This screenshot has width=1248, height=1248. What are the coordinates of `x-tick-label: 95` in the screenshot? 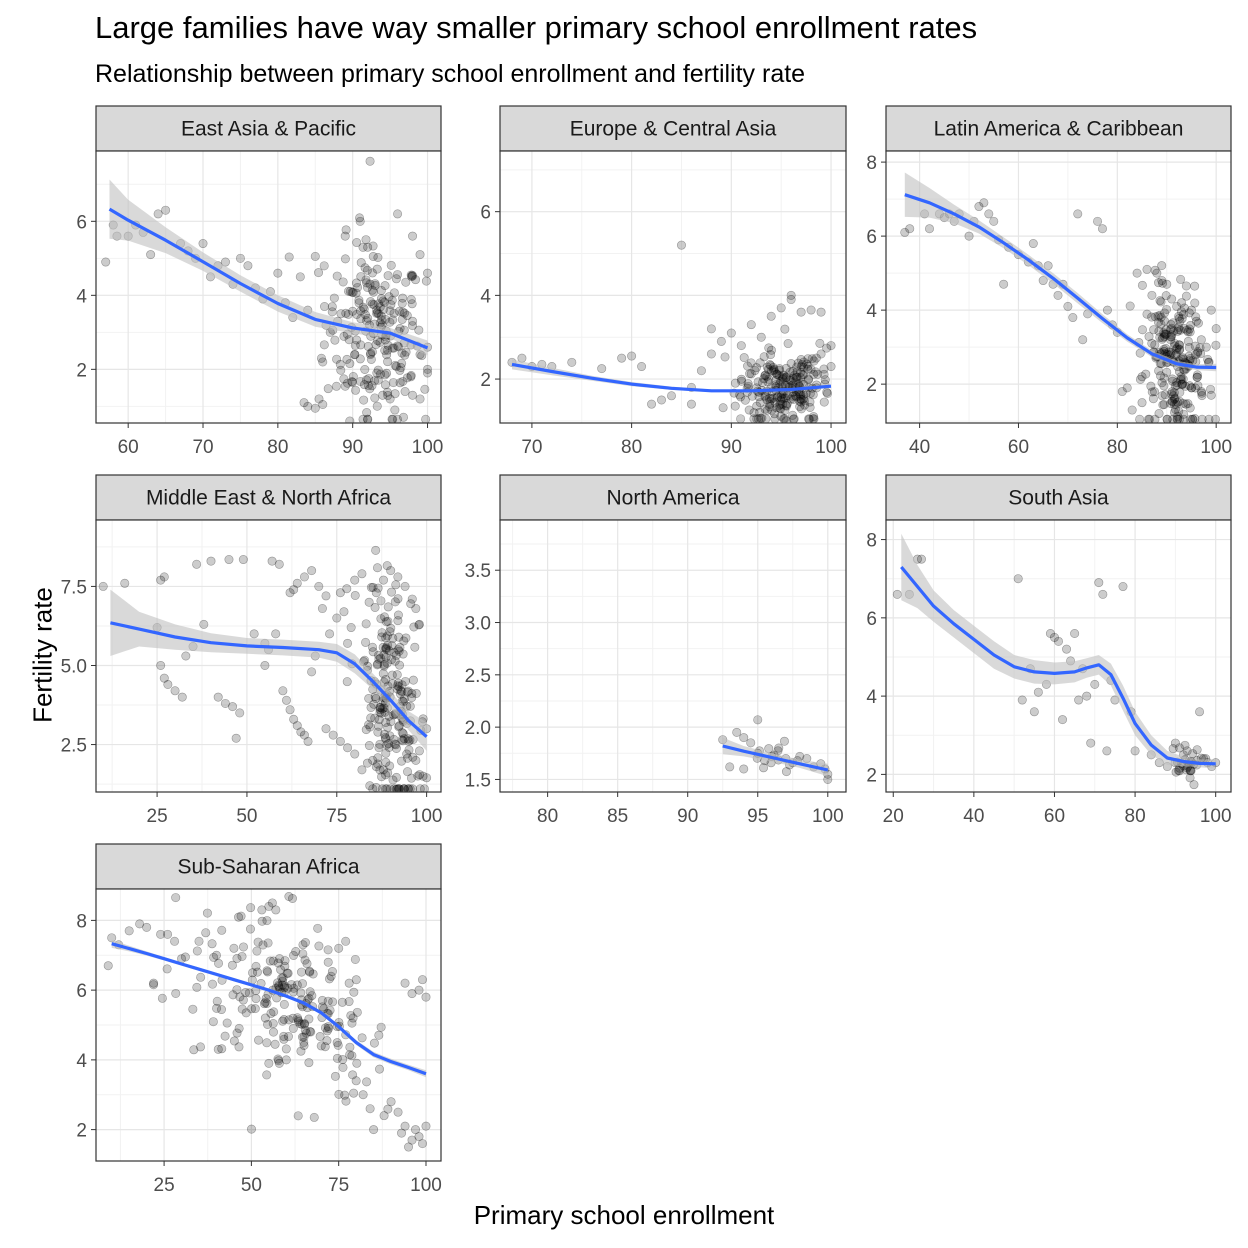 It's located at (757, 816).